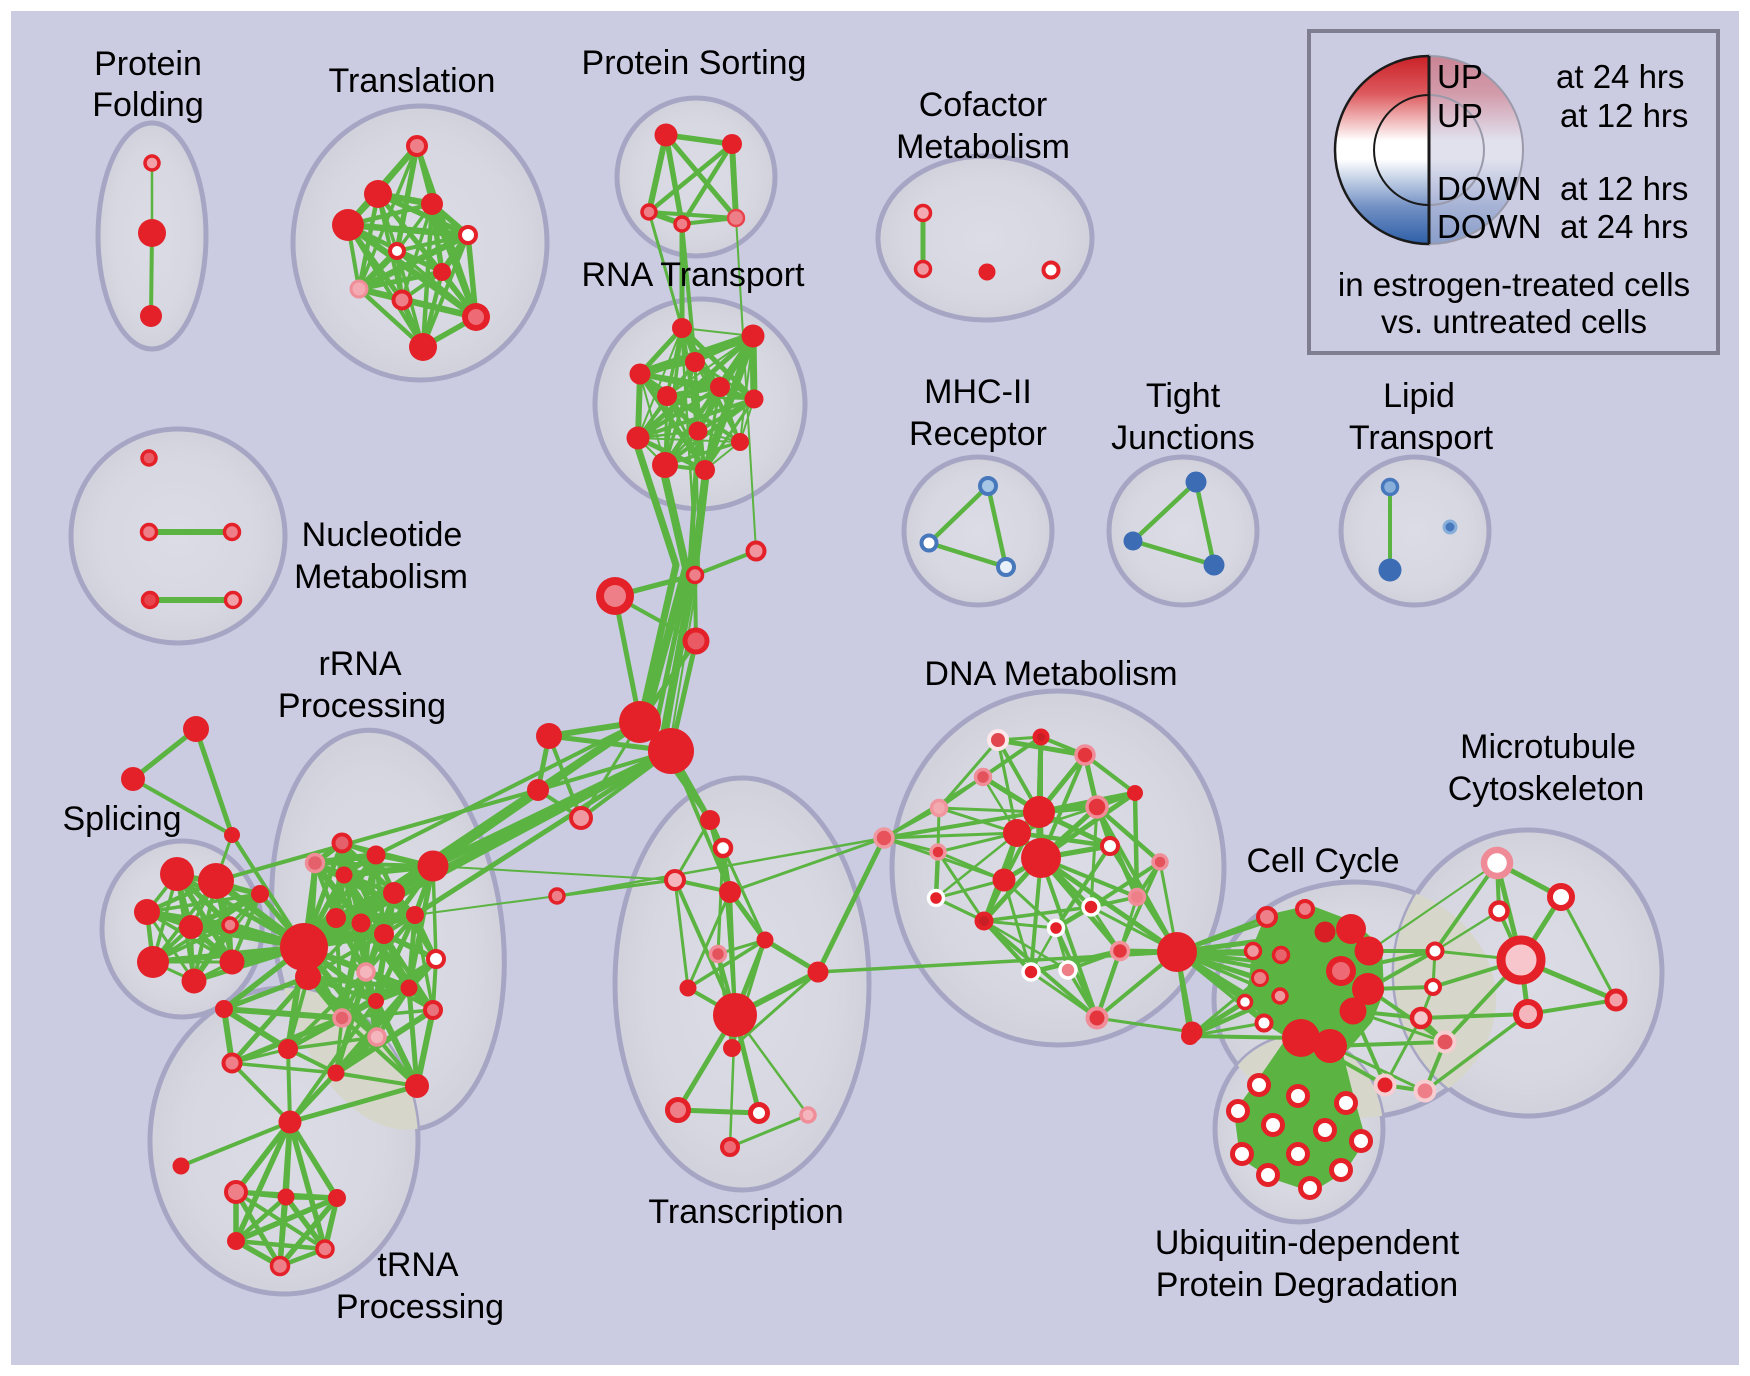  I want to click on svg-text: in estrogen-treated cells, so click(1514, 284).